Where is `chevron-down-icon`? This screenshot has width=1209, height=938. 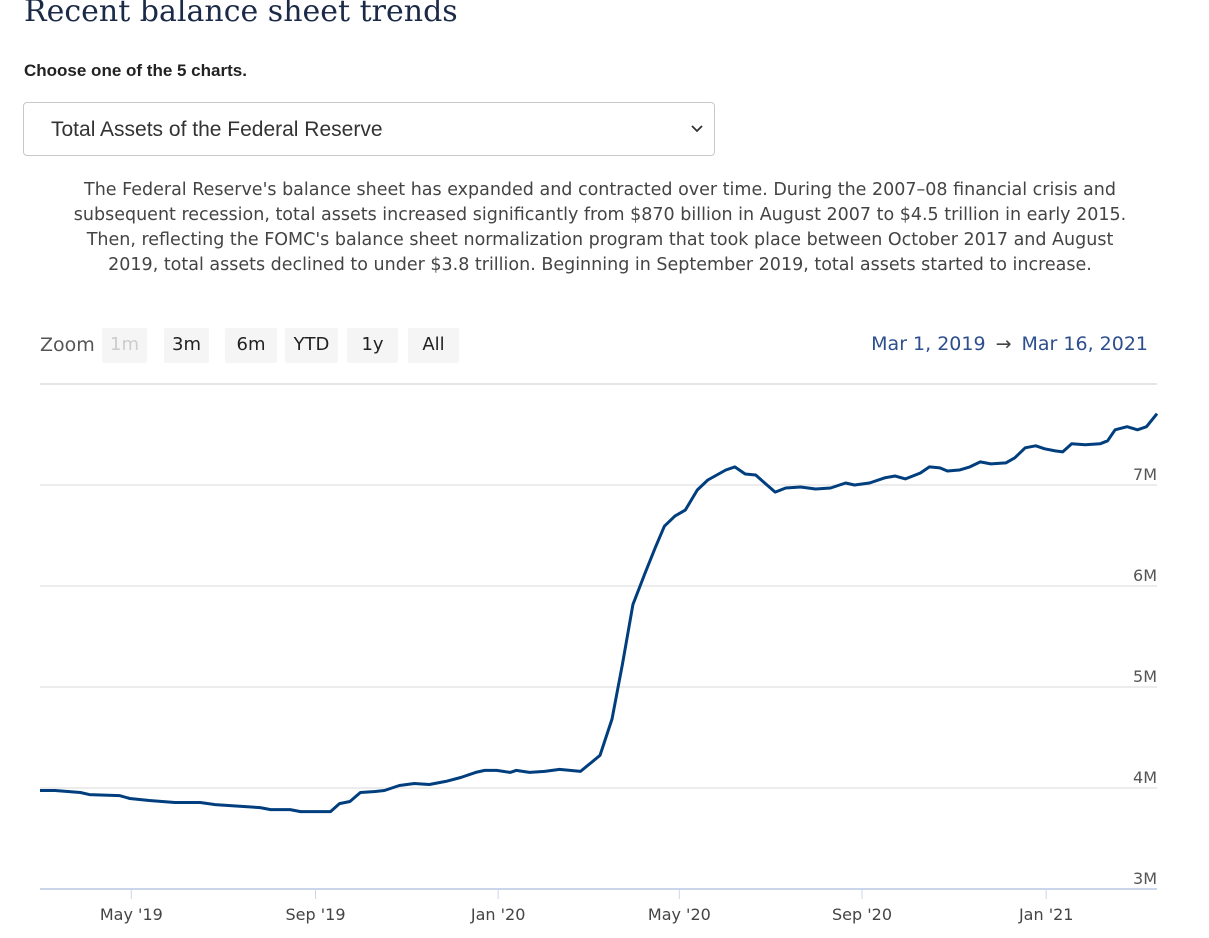
chevron-down-icon is located at coordinates (697, 130).